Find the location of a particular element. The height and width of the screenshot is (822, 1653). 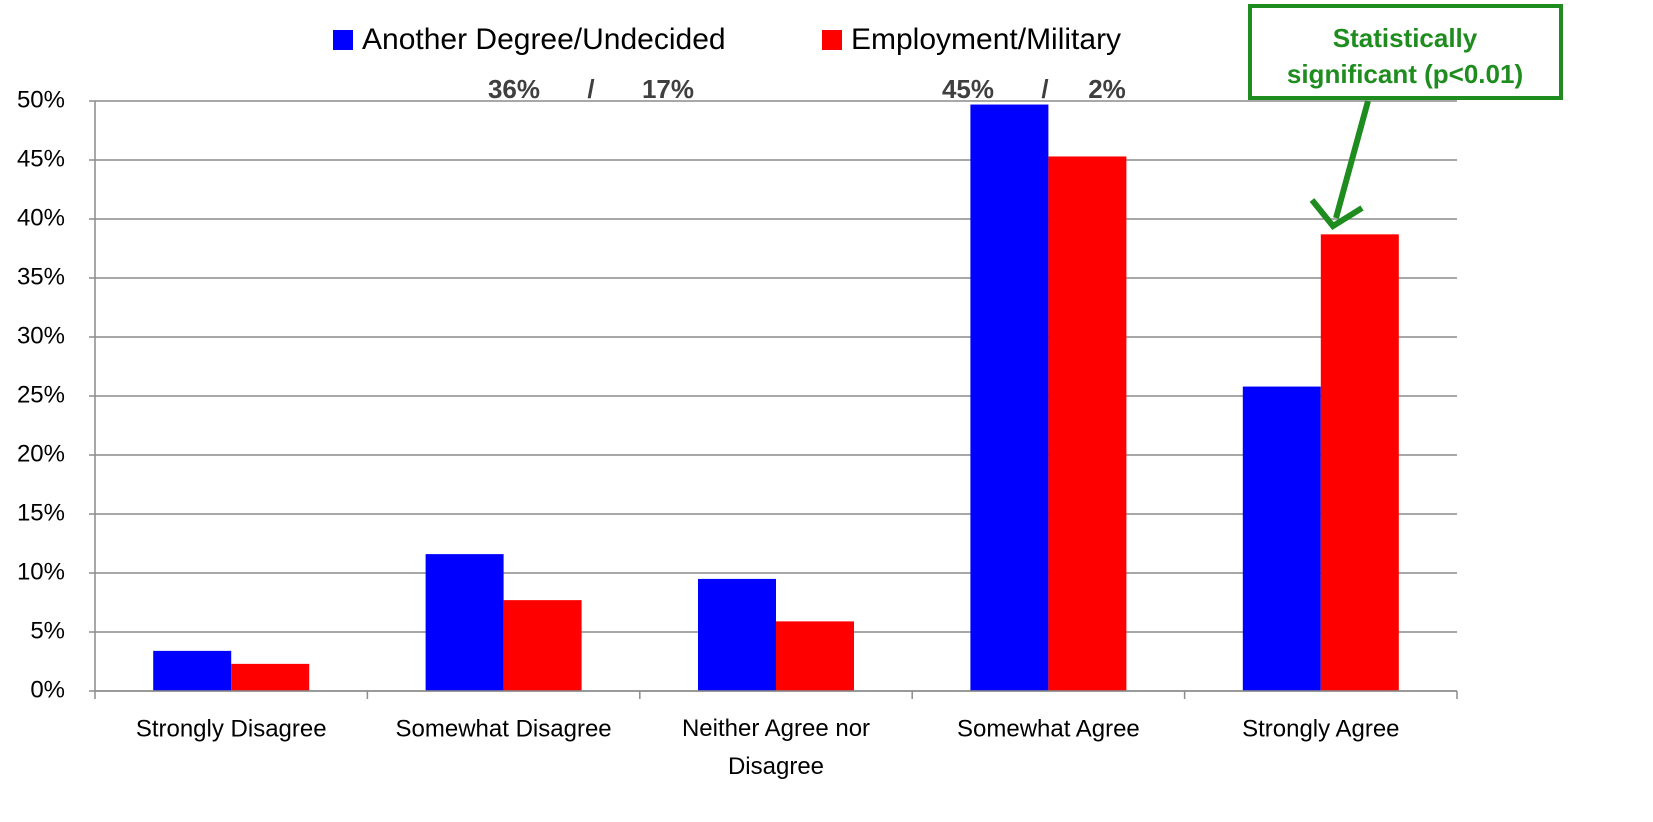

callout-arrowhead is located at coordinates (1336, 214).